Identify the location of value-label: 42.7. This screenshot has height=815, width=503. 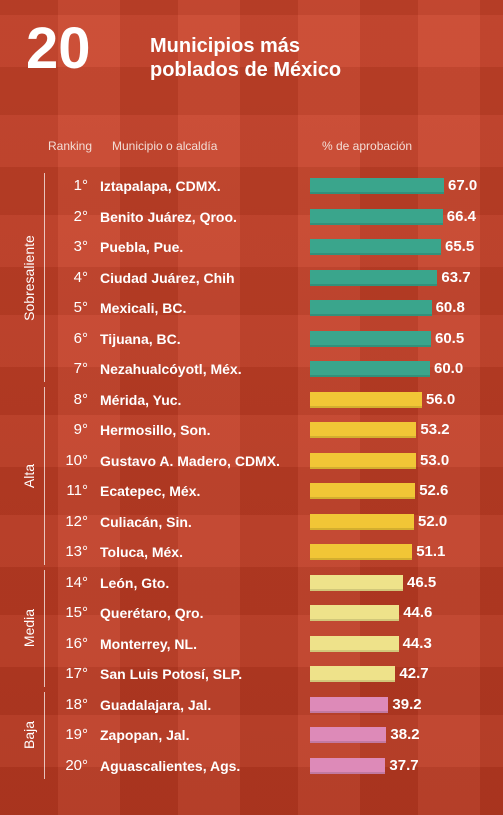
(414, 673).